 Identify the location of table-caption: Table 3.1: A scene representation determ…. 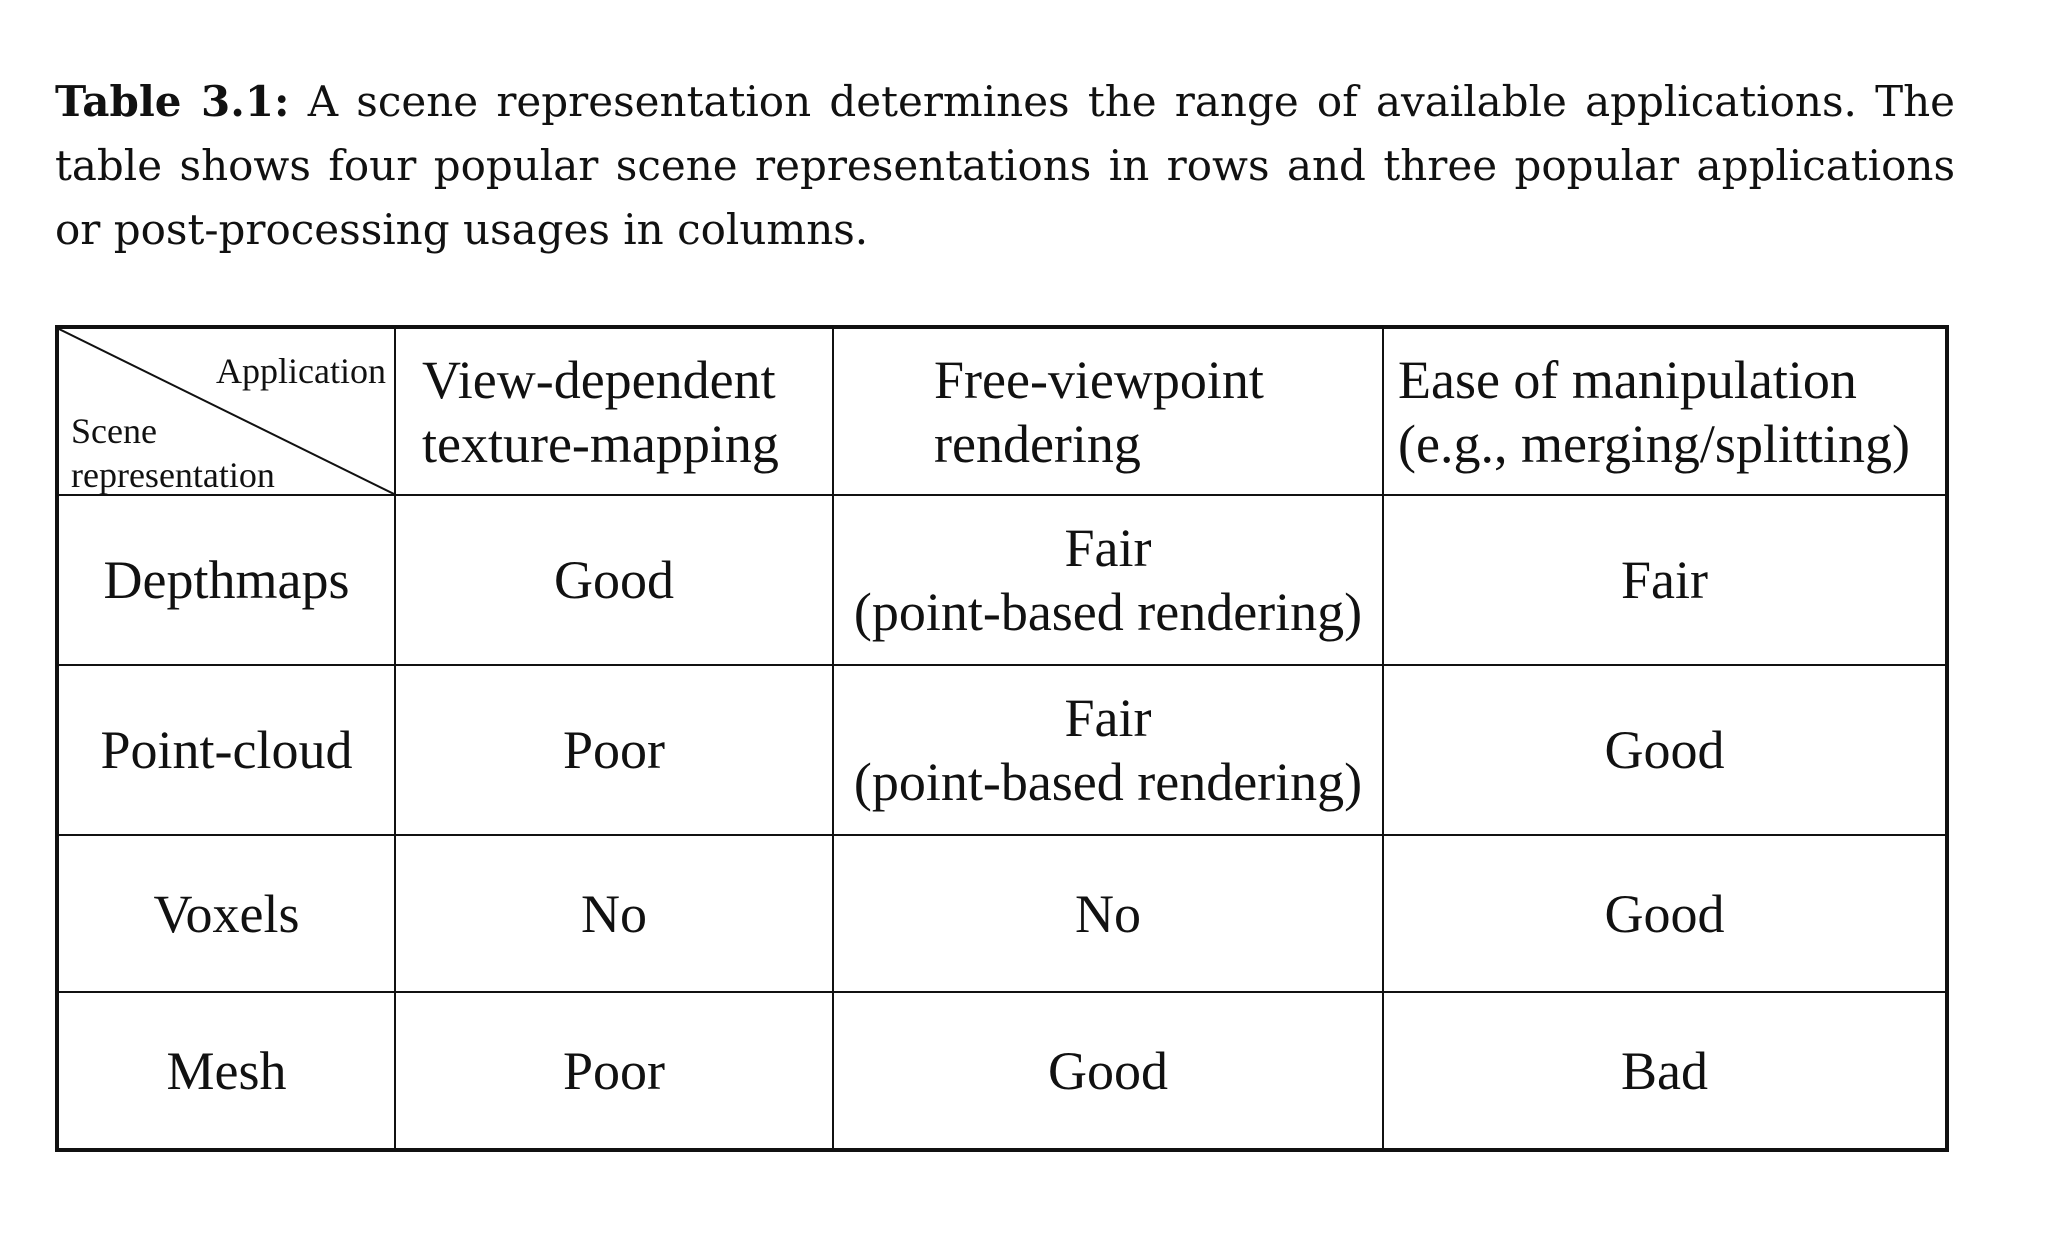
(1005, 166).